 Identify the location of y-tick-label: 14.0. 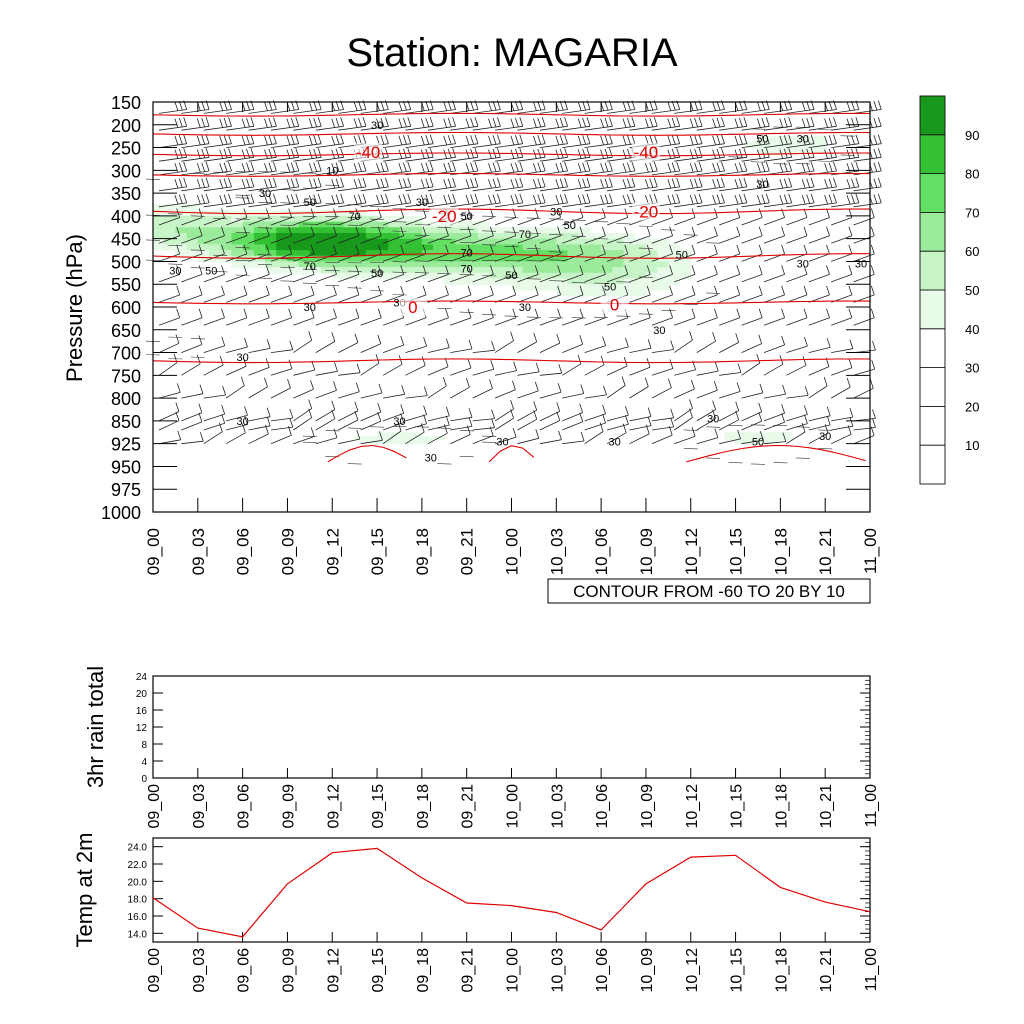
(138, 934).